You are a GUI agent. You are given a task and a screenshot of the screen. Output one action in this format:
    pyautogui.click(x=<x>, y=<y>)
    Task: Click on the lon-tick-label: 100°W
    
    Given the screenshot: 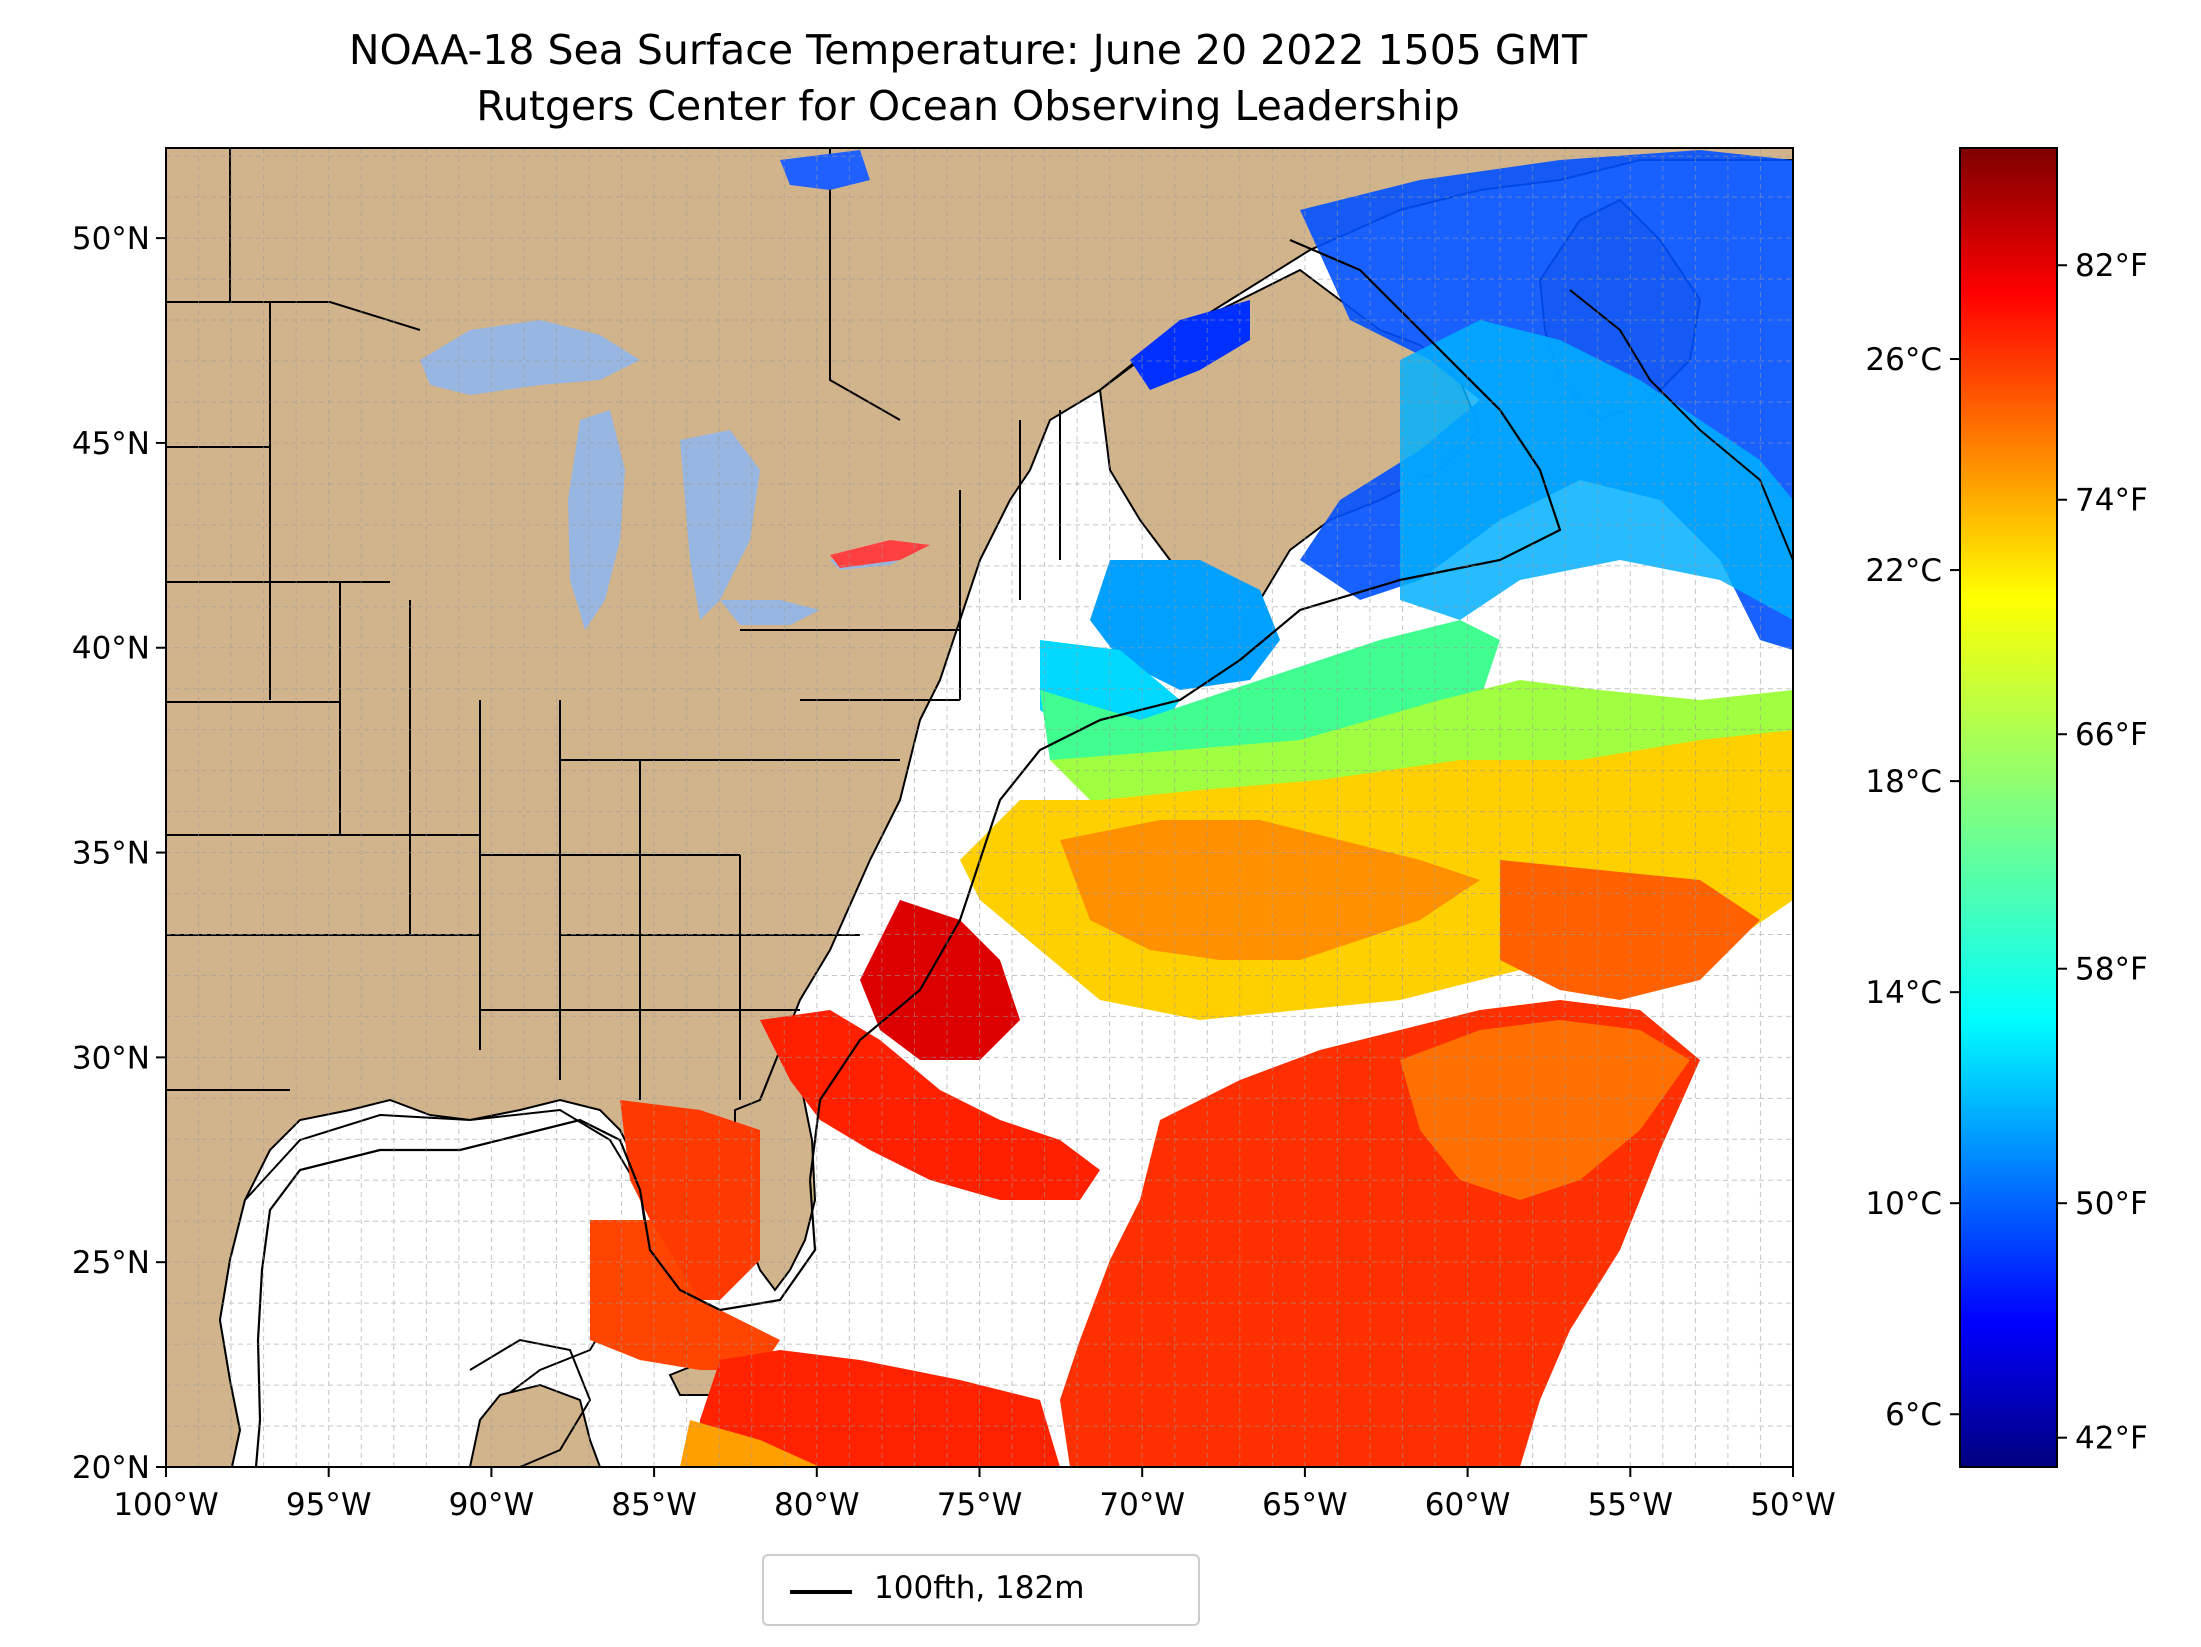 What is the action you would take?
    pyautogui.click(x=165, y=1505)
    